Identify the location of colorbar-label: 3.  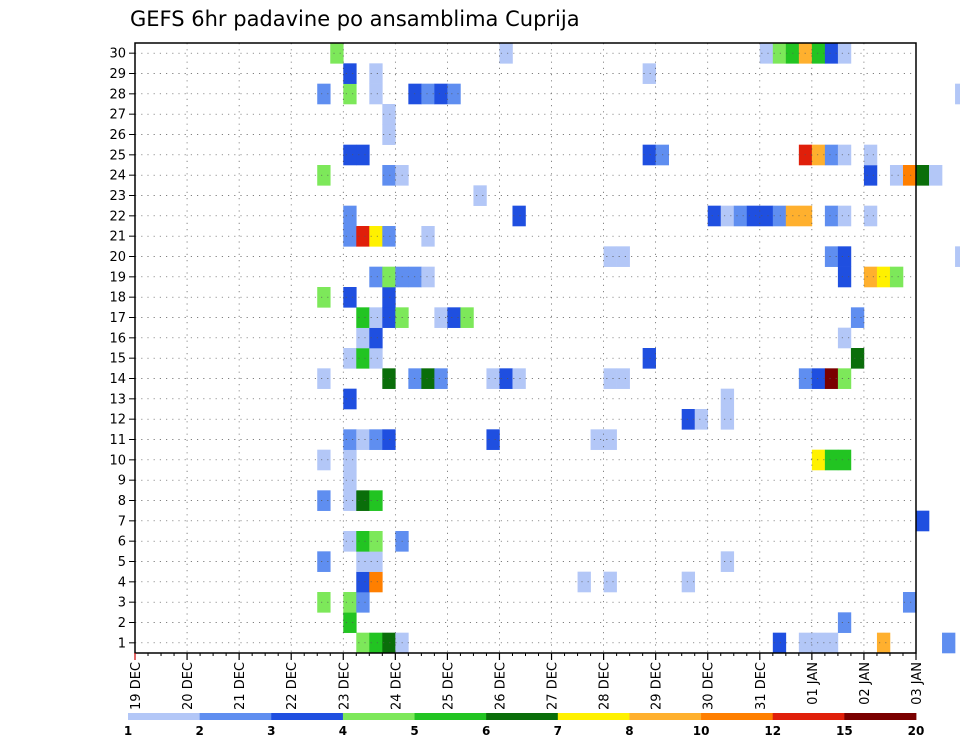
(271, 731).